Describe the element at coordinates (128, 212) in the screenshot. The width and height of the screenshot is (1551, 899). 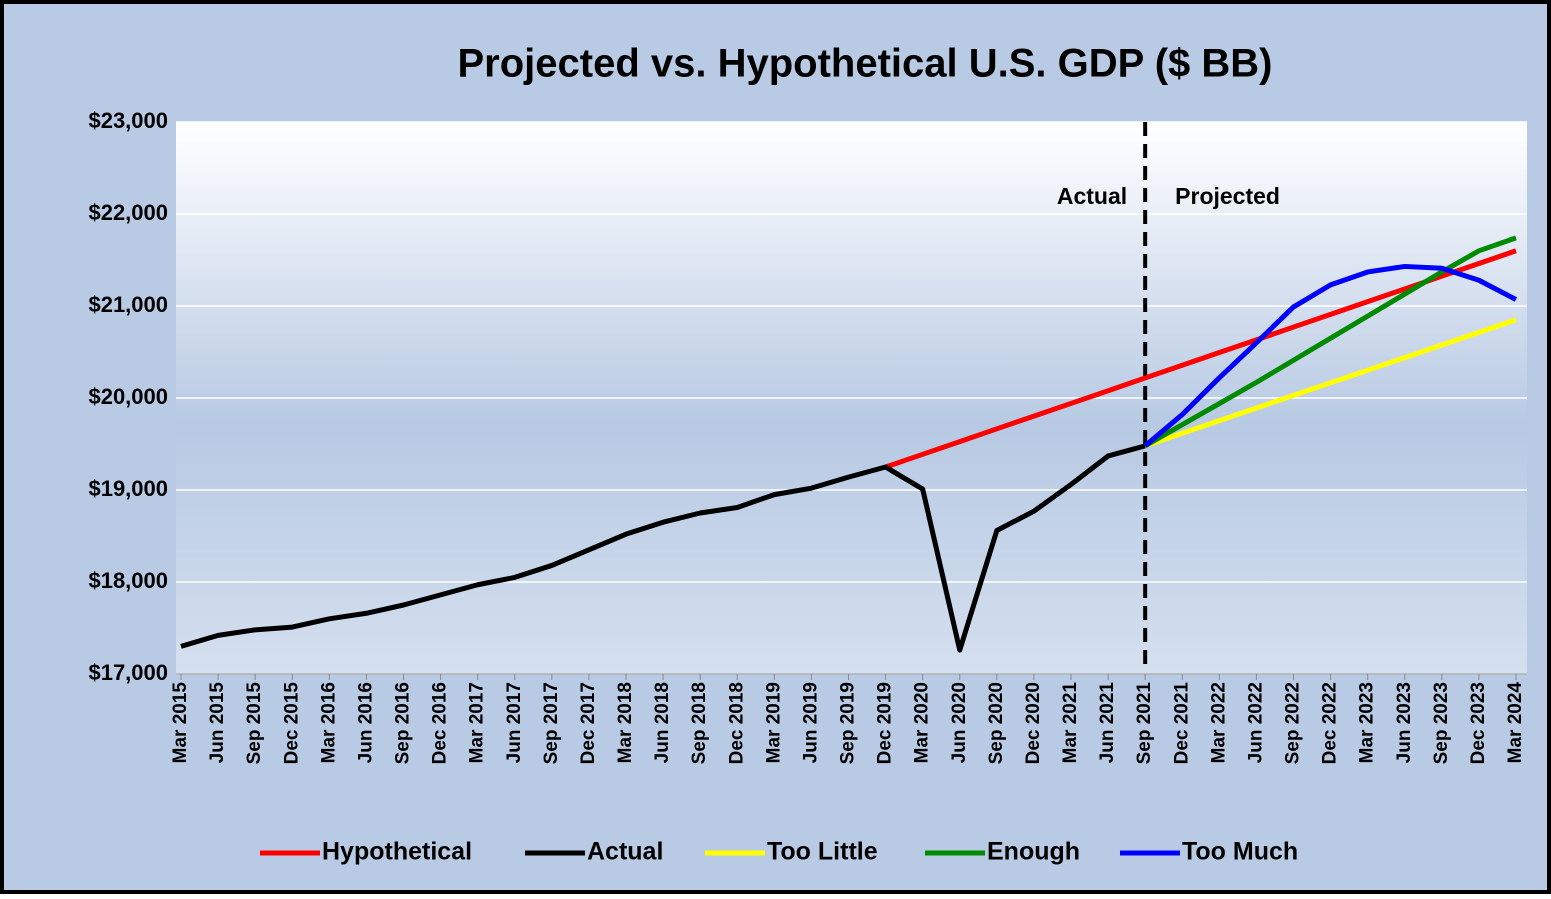
I see `y-tick-label: $22,000` at that location.